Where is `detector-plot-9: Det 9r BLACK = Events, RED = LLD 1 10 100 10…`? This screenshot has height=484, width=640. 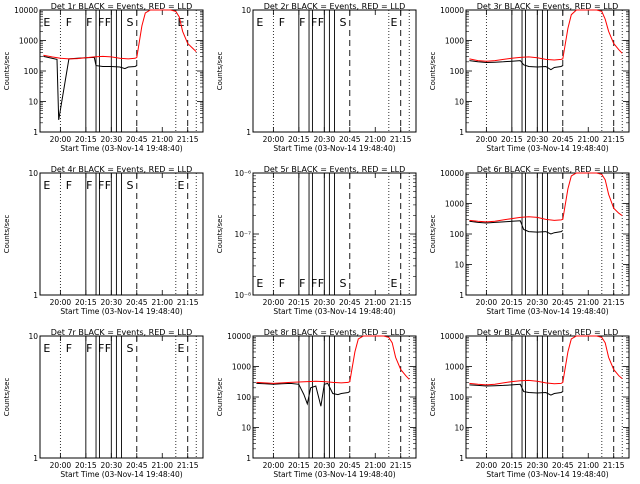 detector-plot-9: Det 9r BLACK = Events, RED = LLD 1 10 100 10… is located at coordinates (529, 403).